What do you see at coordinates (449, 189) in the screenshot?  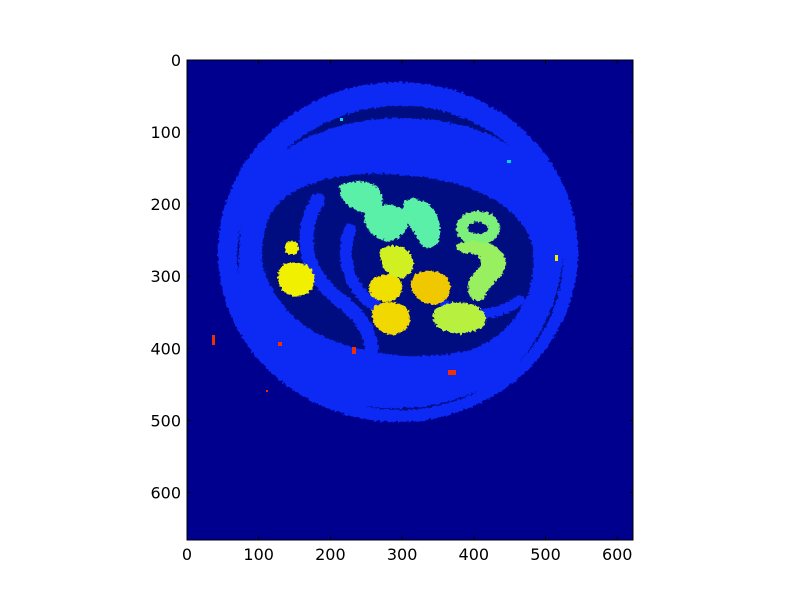 I see `cyan-specks` at bounding box center [449, 189].